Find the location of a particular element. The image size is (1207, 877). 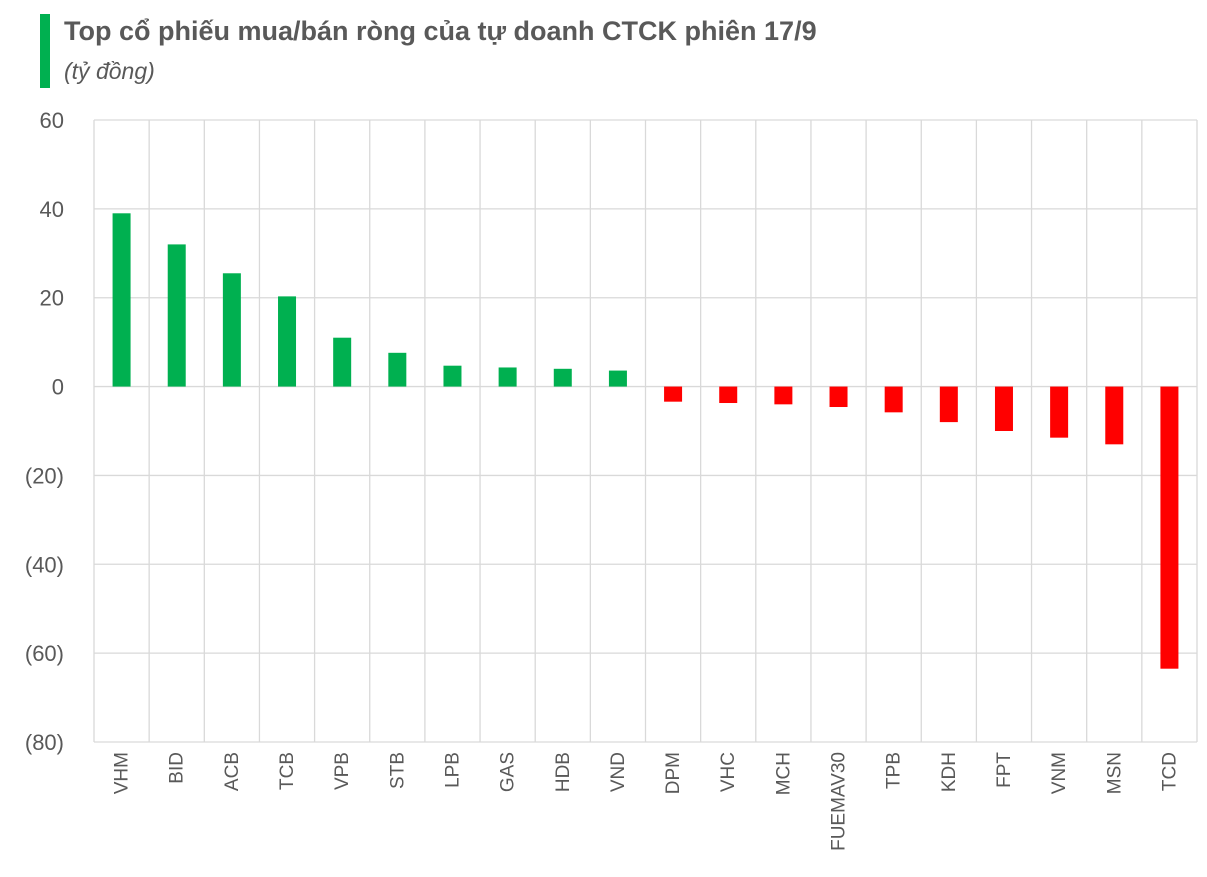

x-tick-label: MSN is located at coordinates (1114, 773).